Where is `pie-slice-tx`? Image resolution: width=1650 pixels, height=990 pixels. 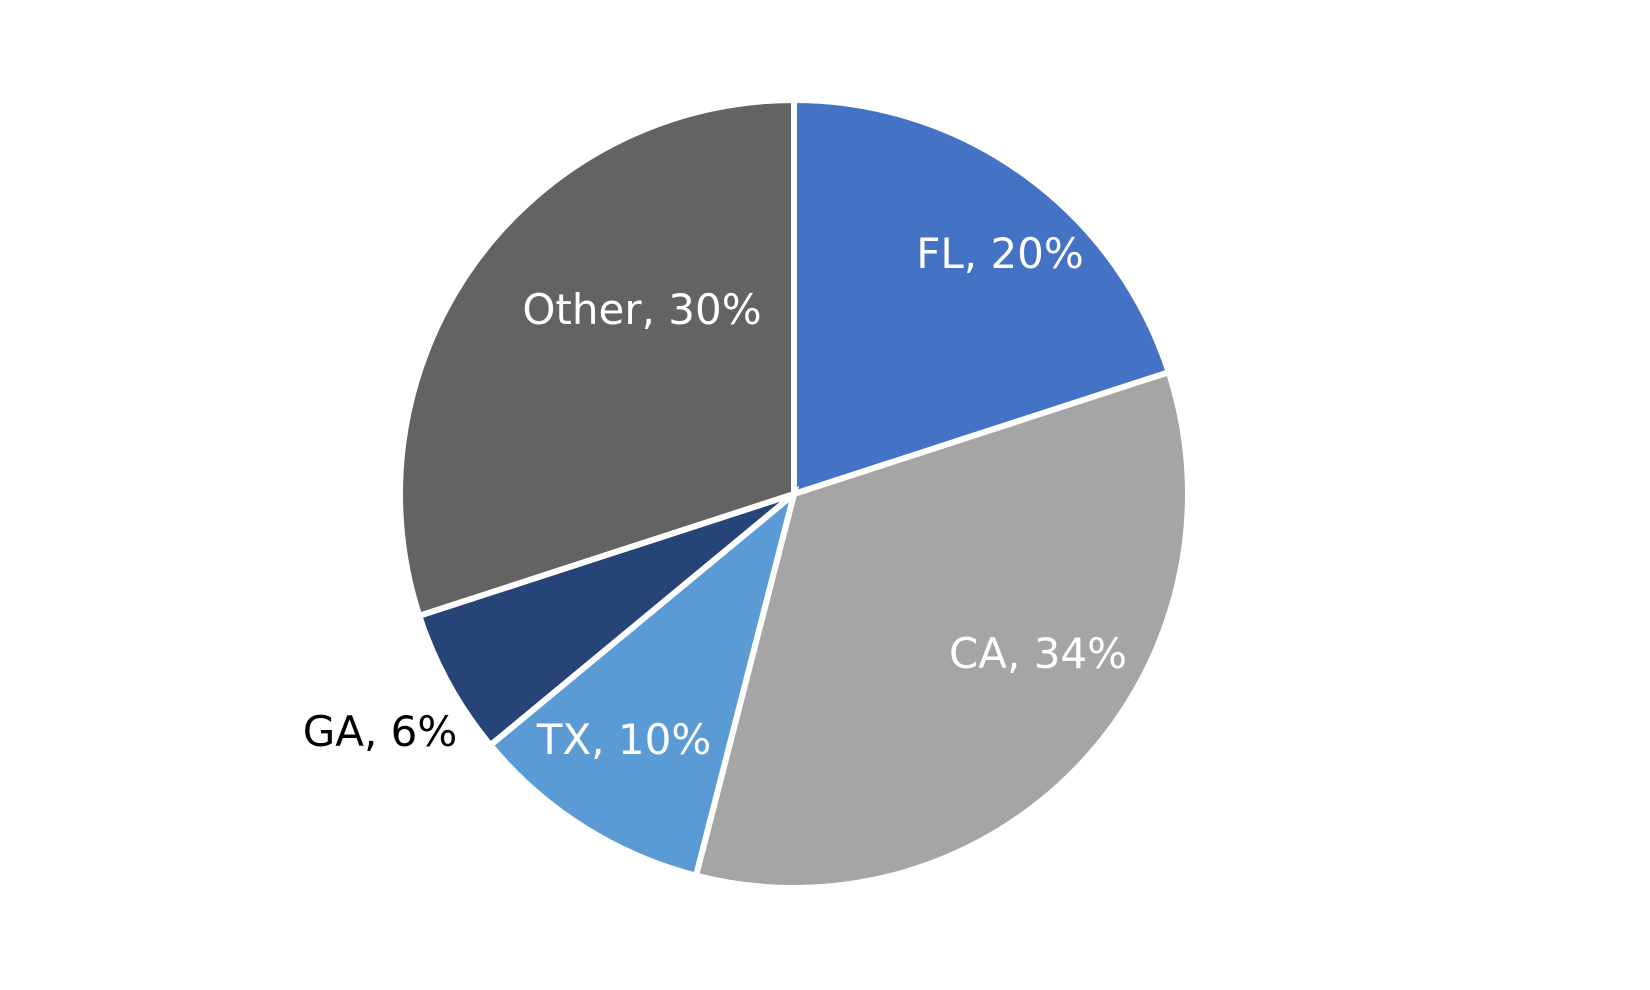
pie-slice-tx is located at coordinates (643, 682).